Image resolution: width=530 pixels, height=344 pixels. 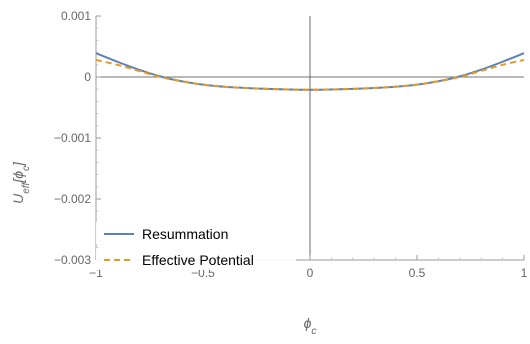 I want to click on y-tick-label: −0.001, so click(x=72, y=138).